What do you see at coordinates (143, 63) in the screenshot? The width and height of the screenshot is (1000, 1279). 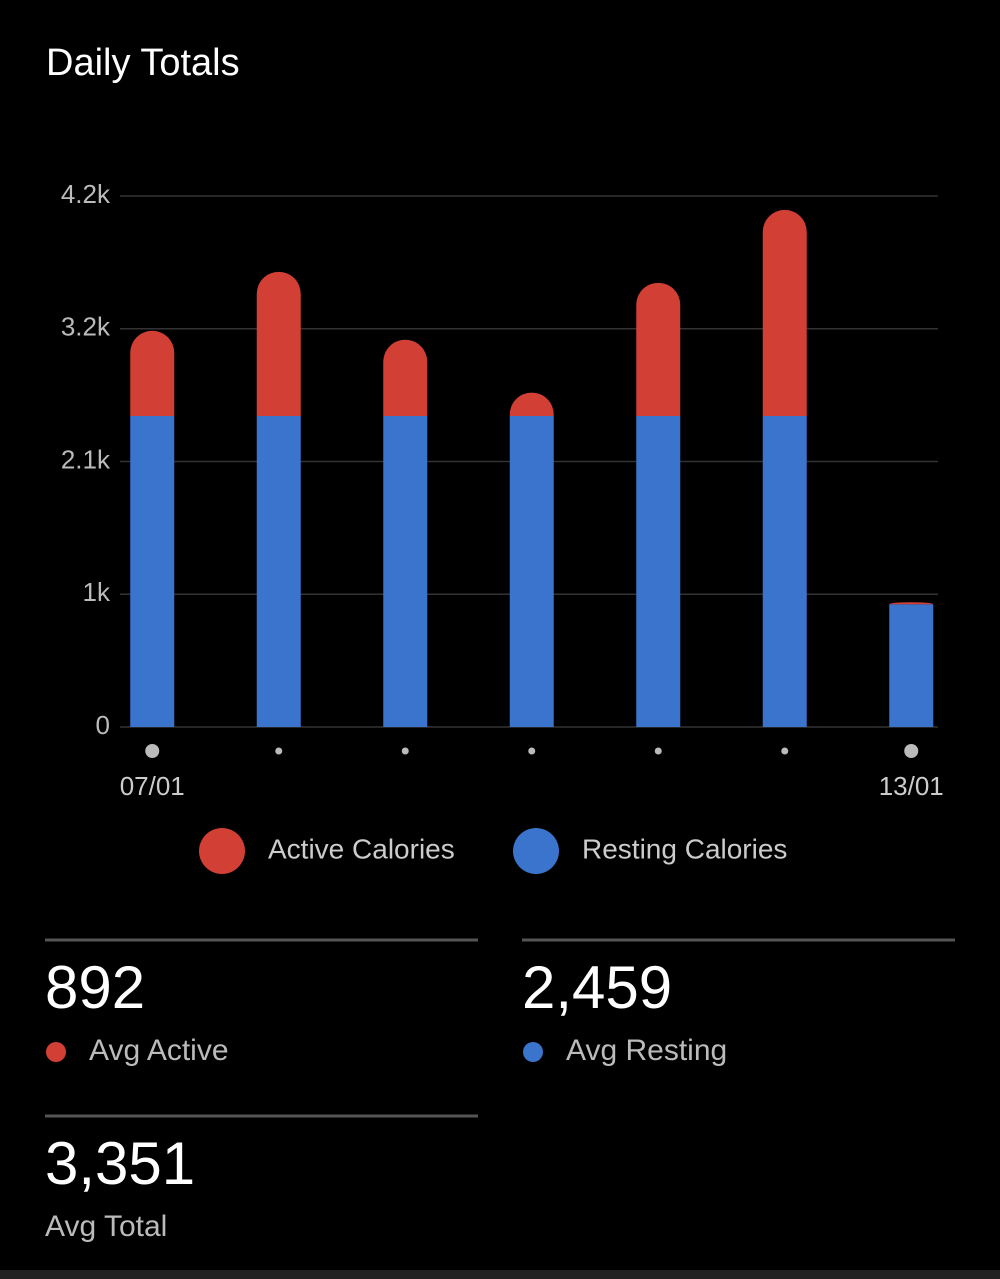 I see `chart-title: Daily Totals` at bounding box center [143, 63].